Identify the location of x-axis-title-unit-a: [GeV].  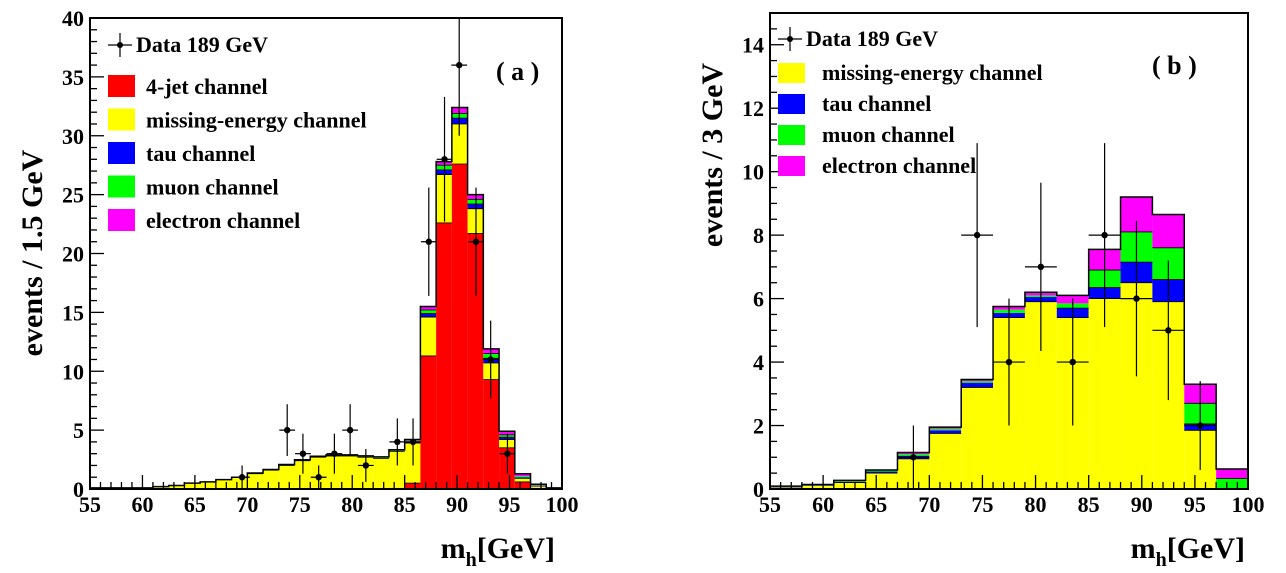
(516, 548).